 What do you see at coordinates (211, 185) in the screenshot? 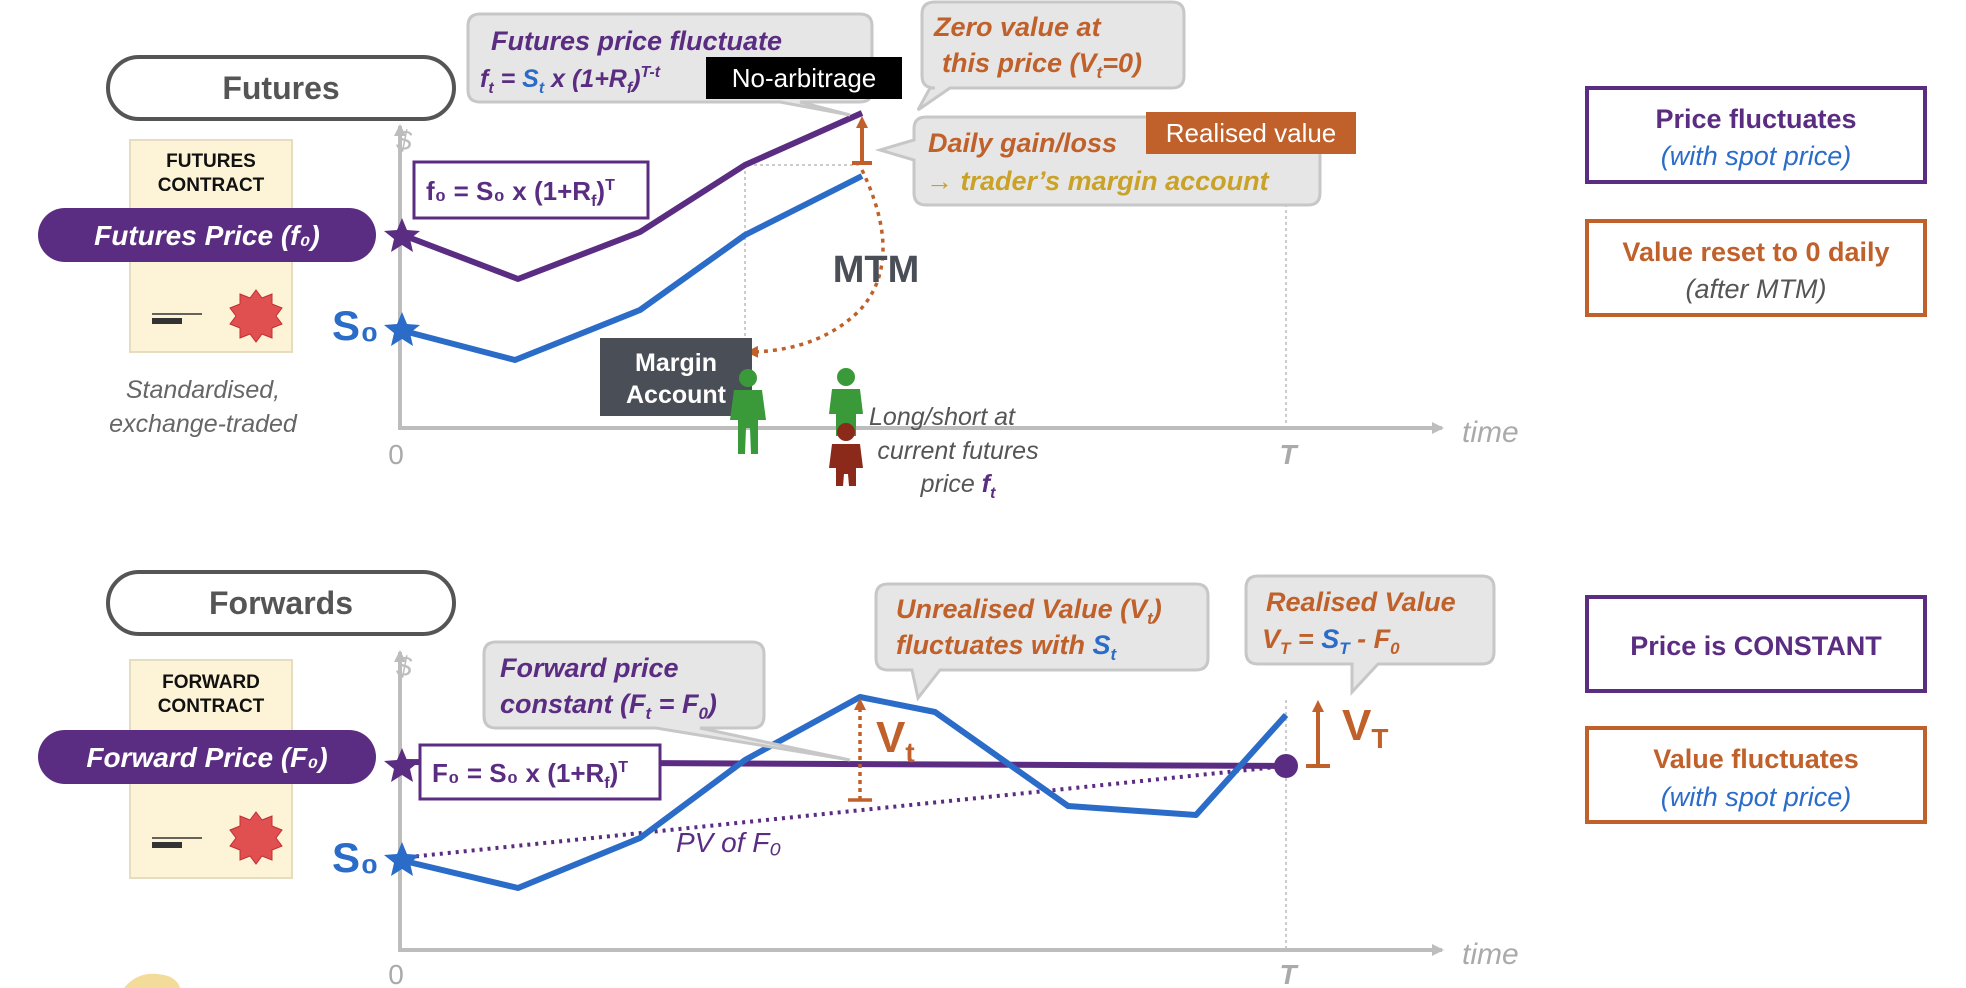
I see `futures-contract-line2: CONTRACT` at bounding box center [211, 185].